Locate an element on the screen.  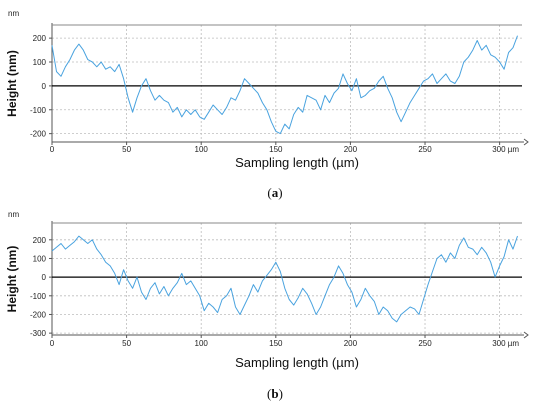
caption-label: (a) is located at coordinates (274, 192).